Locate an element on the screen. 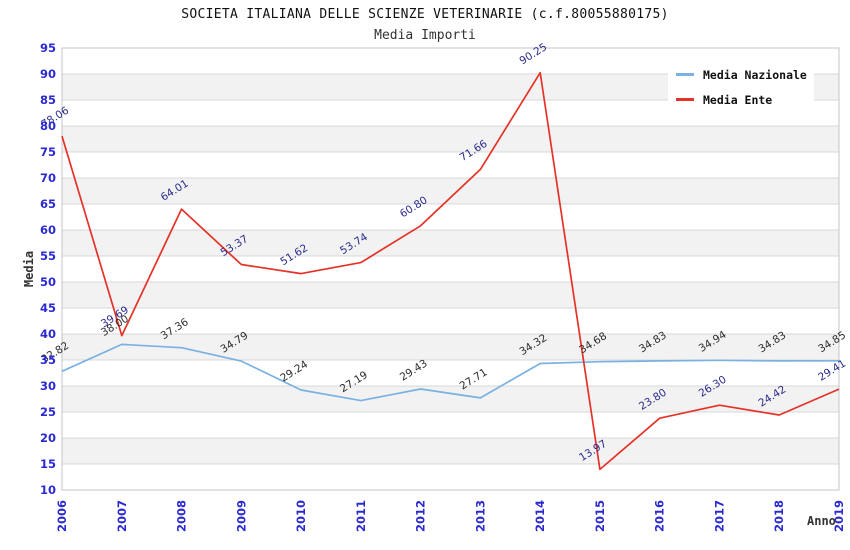 The height and width of the screenshot is (550, 850). svg-text: 2009 is located at coordinates (241, 516).